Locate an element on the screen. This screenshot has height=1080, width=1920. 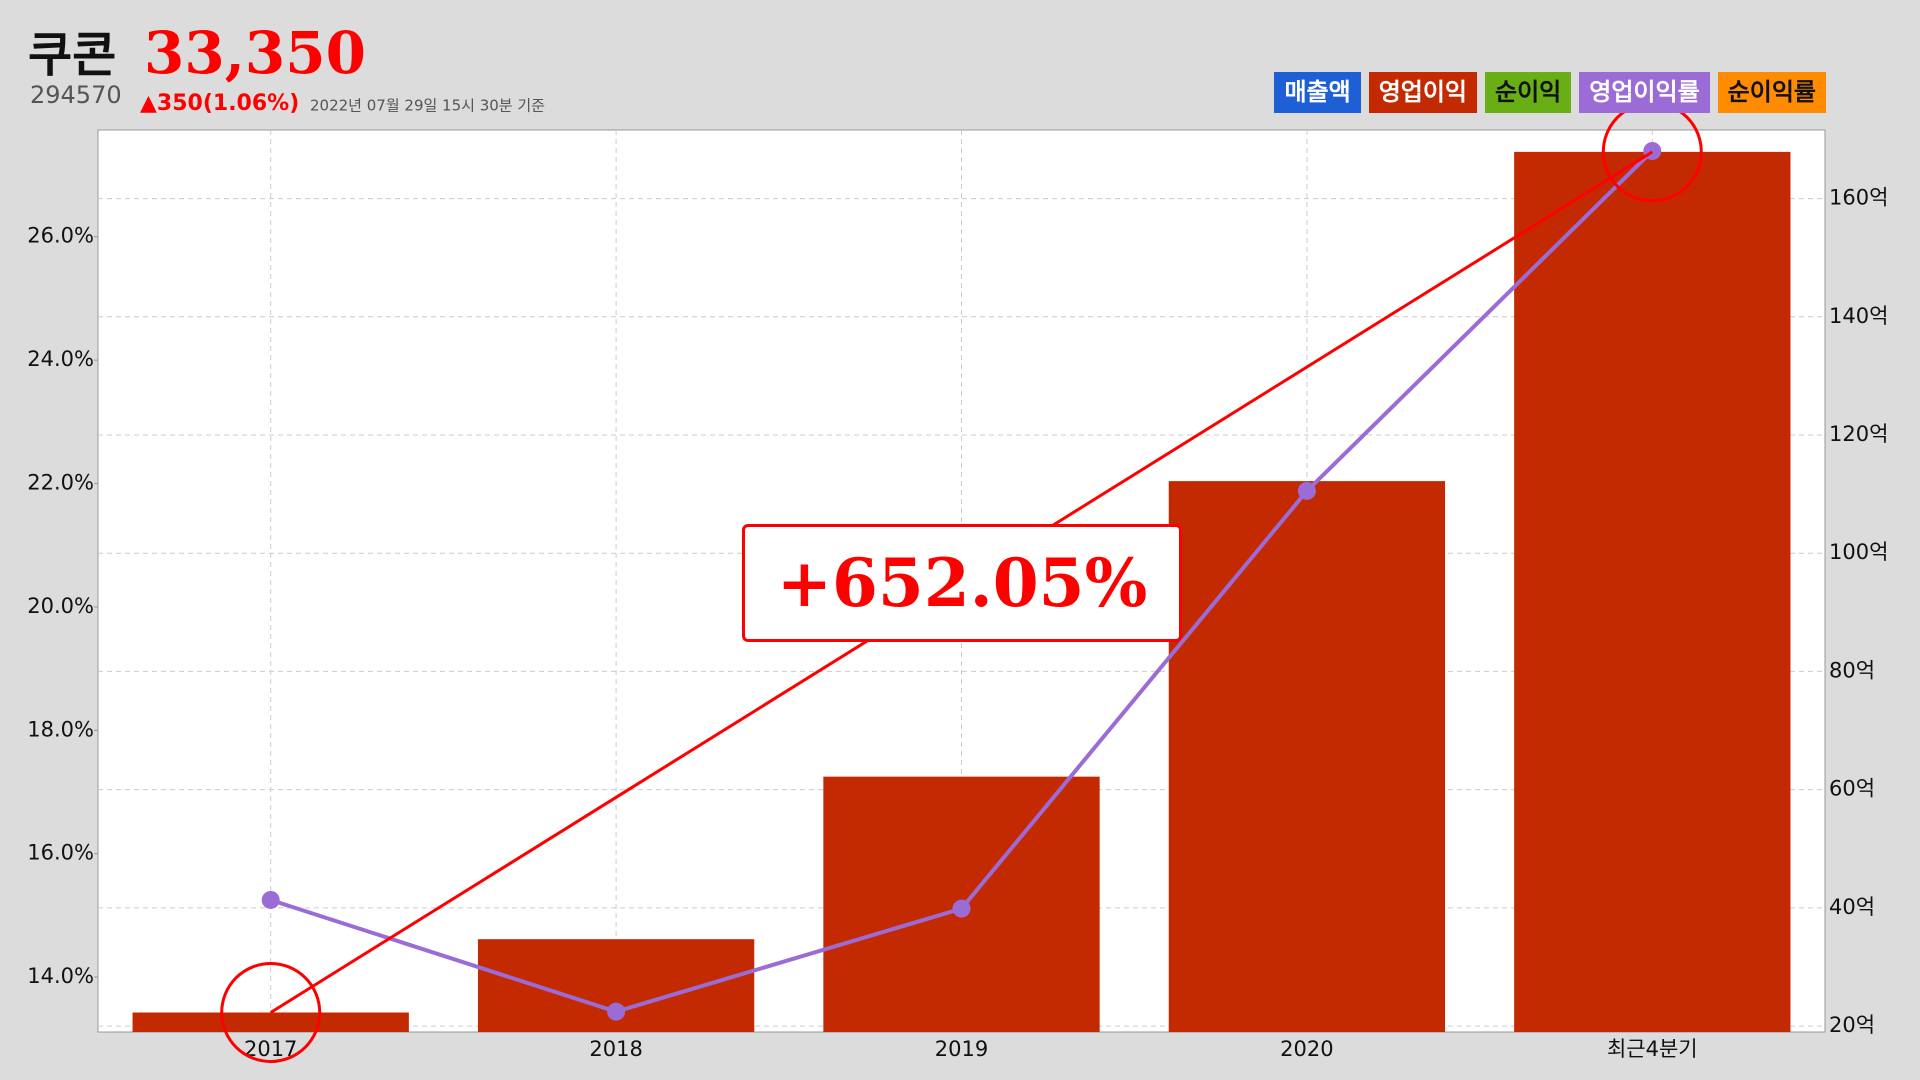
y2-tick-label: 60억 is located at coordinates (1852, 789).